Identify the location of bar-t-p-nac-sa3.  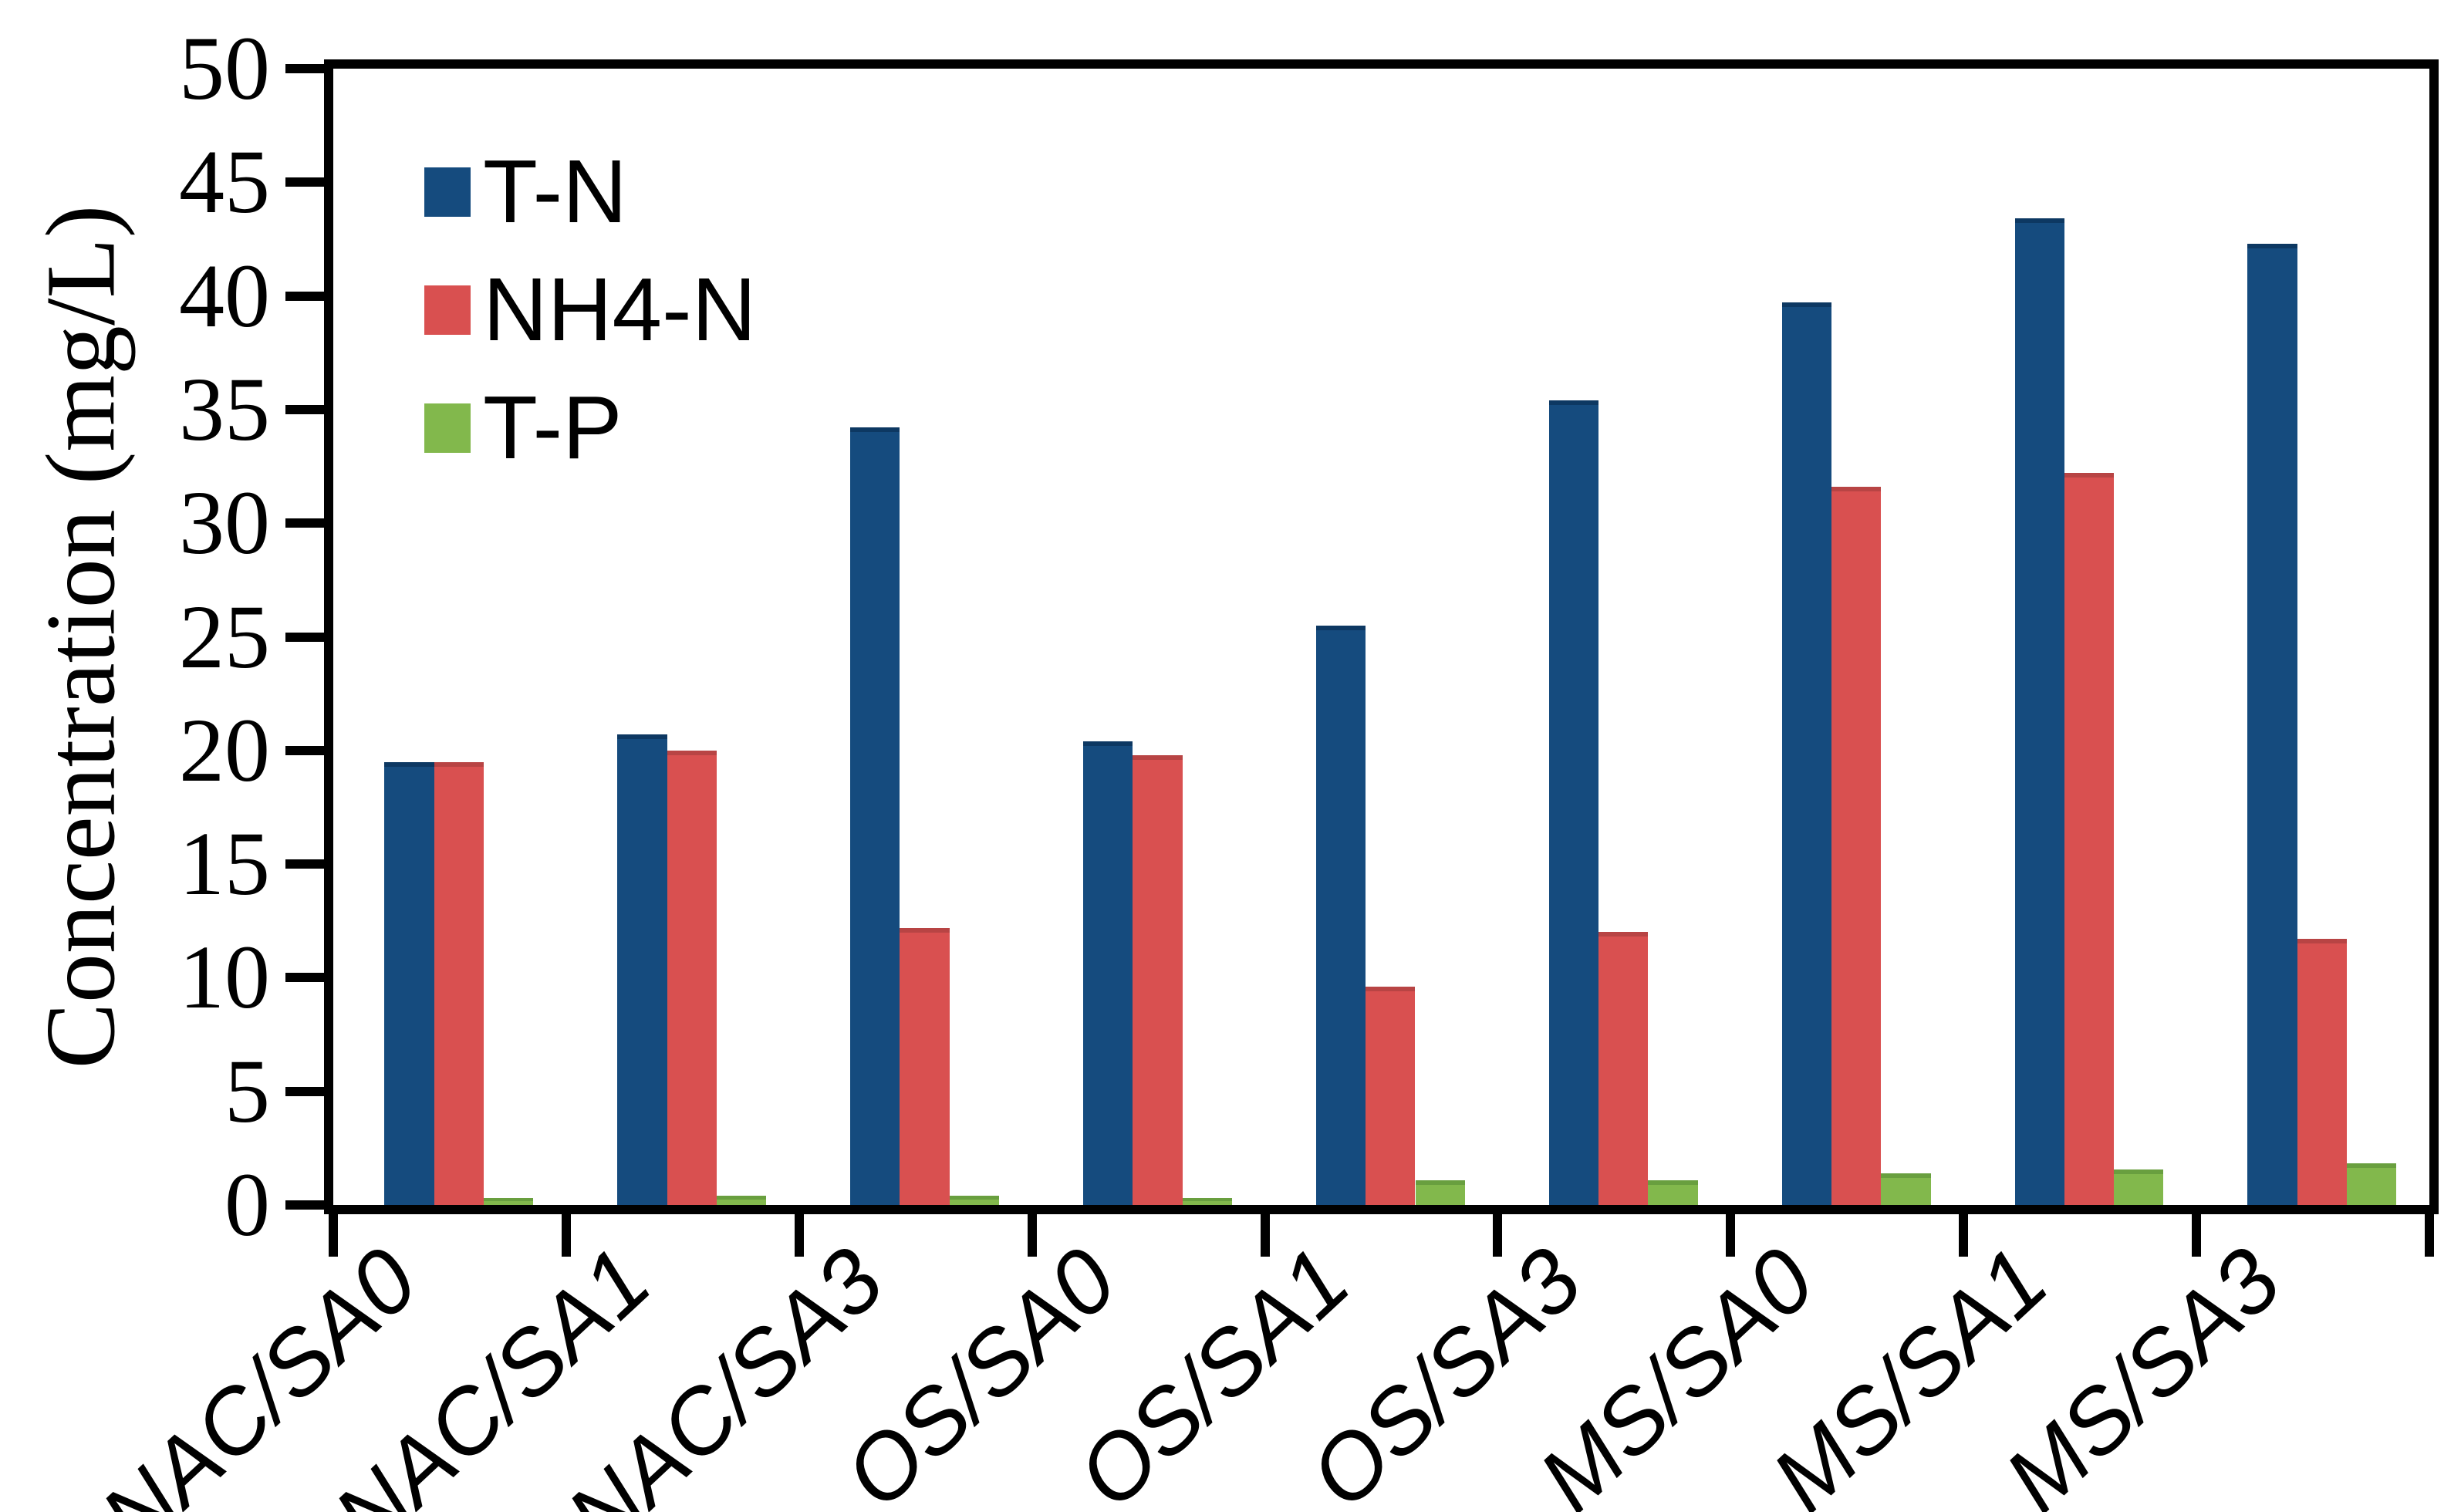
(974, 1200).